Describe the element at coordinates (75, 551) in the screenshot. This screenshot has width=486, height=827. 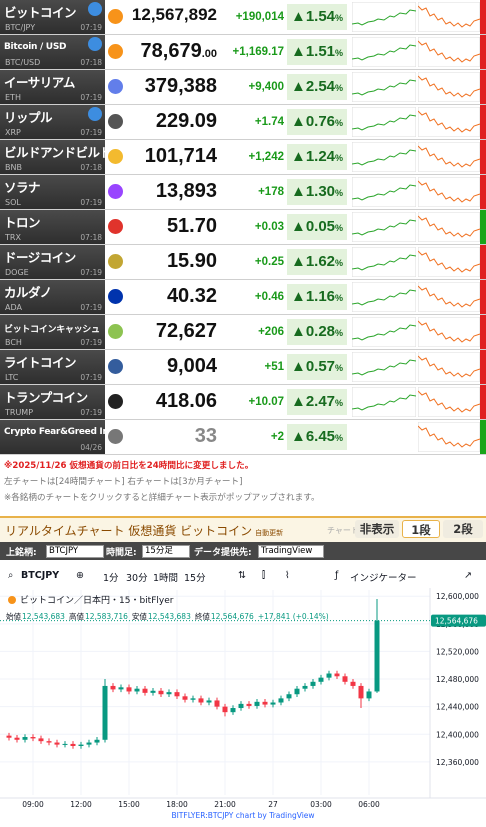
I see `symbol-select: BTCJPY` at that location.